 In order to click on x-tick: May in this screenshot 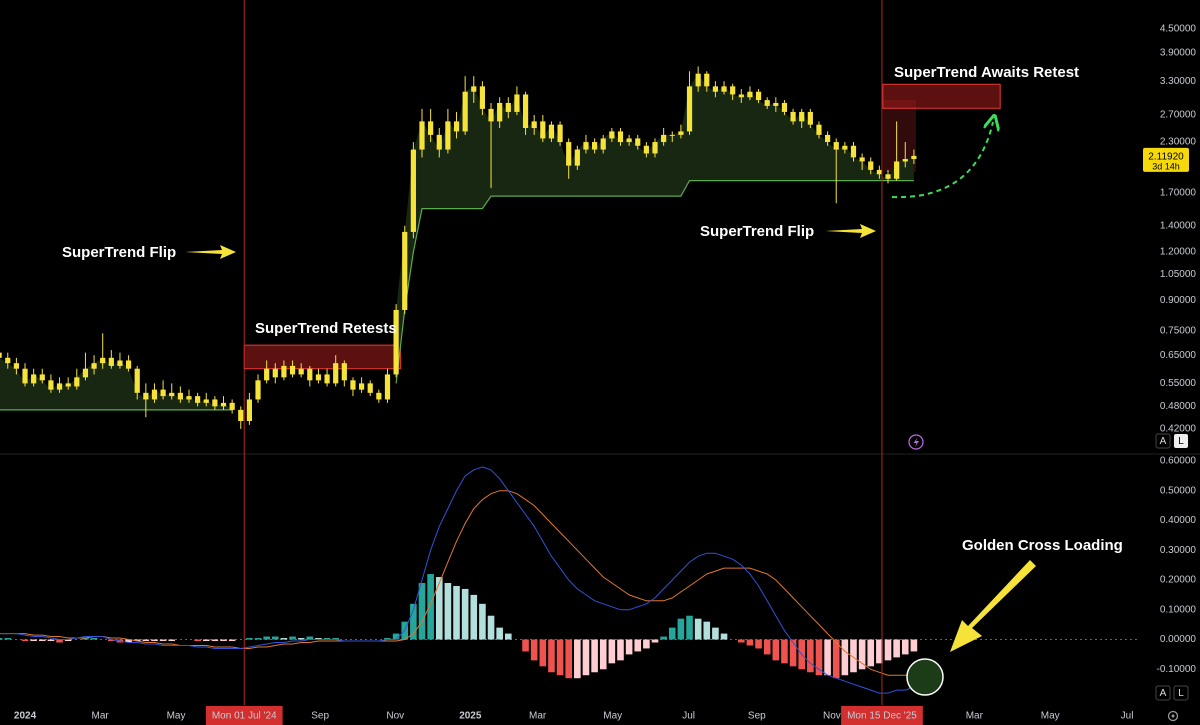, I will do `click(1050, 716)`.